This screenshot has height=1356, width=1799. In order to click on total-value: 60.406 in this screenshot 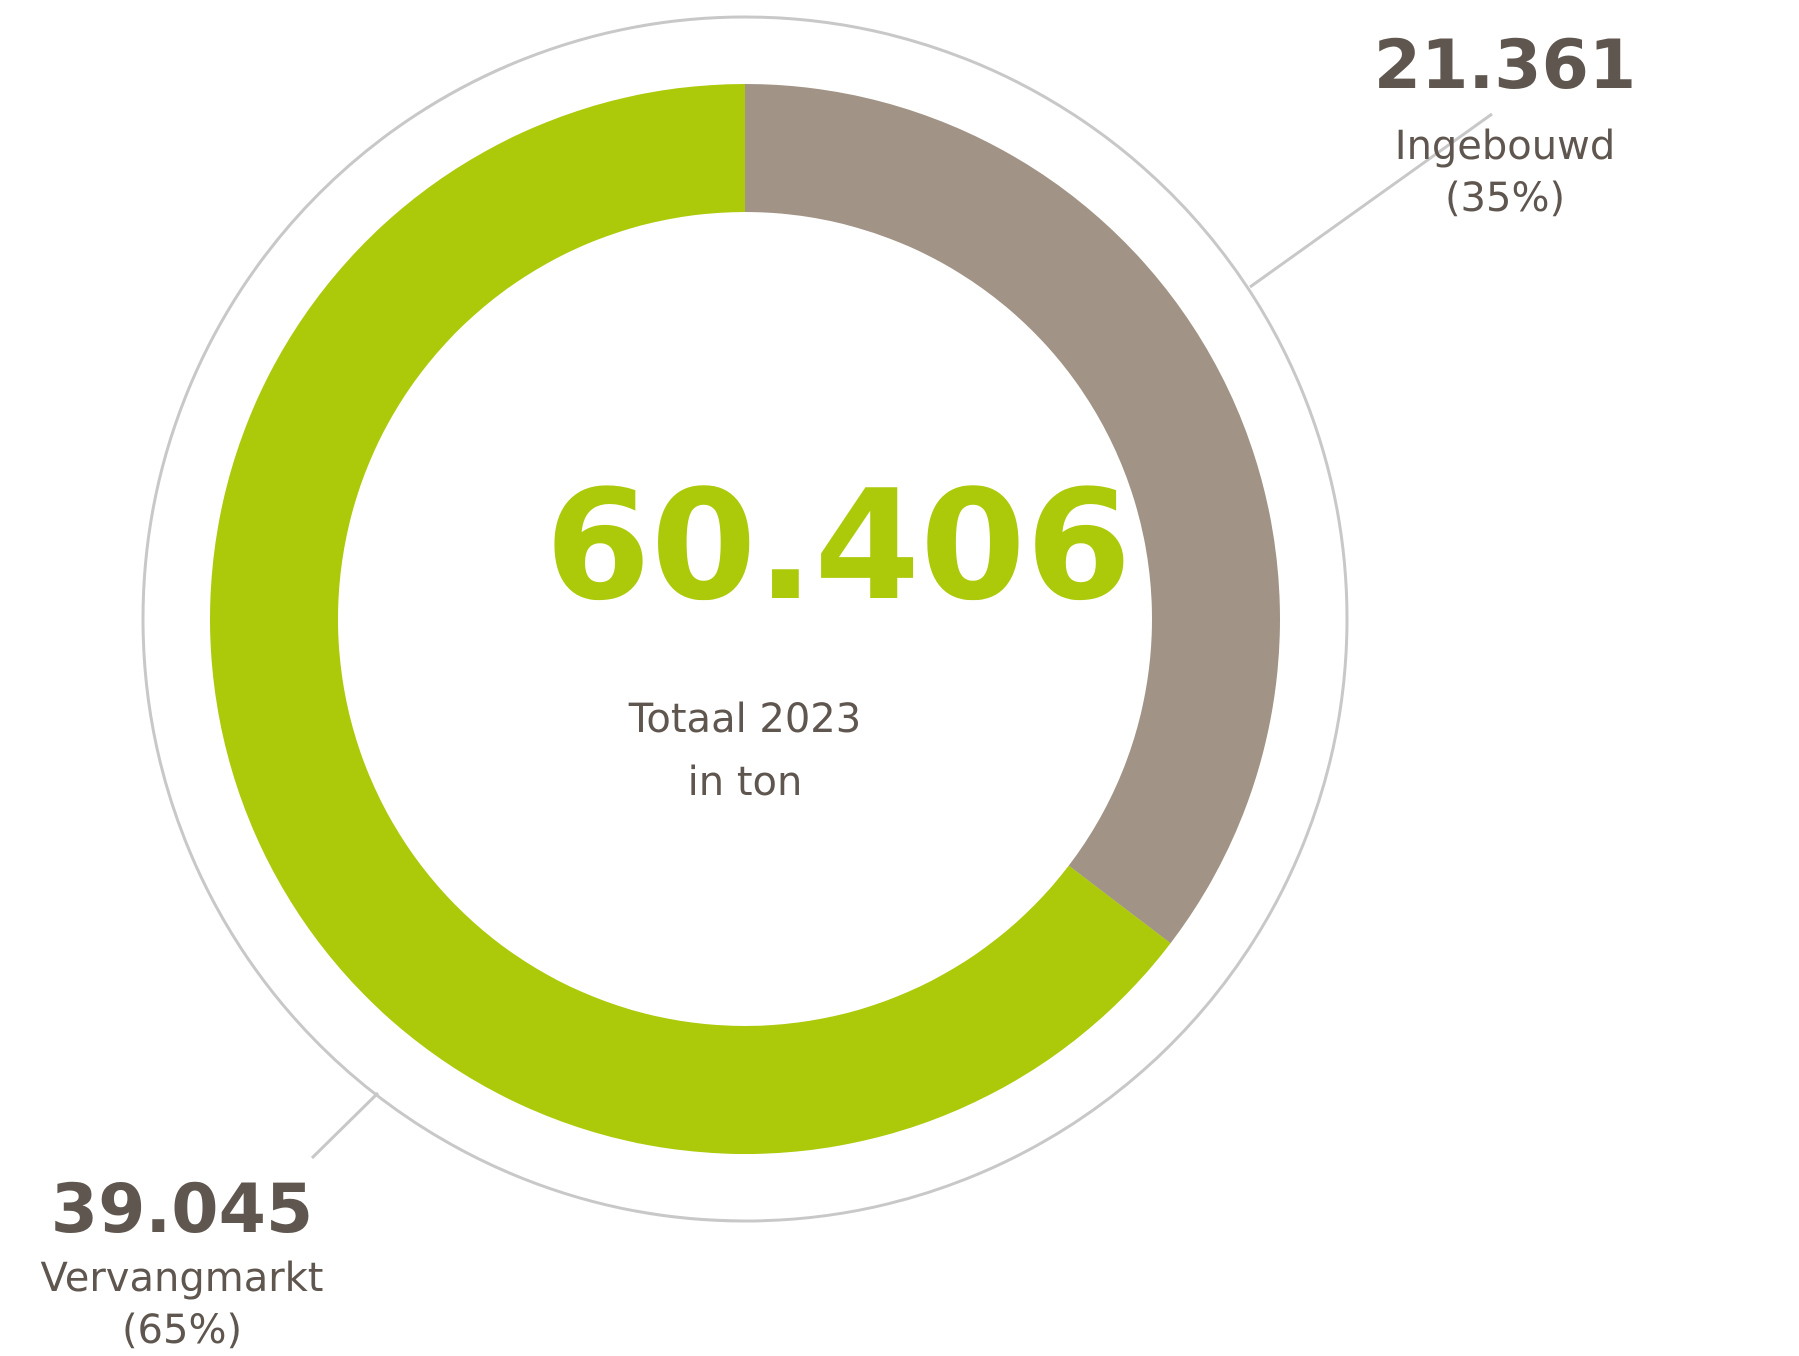, I will do `click(838, 545)`.